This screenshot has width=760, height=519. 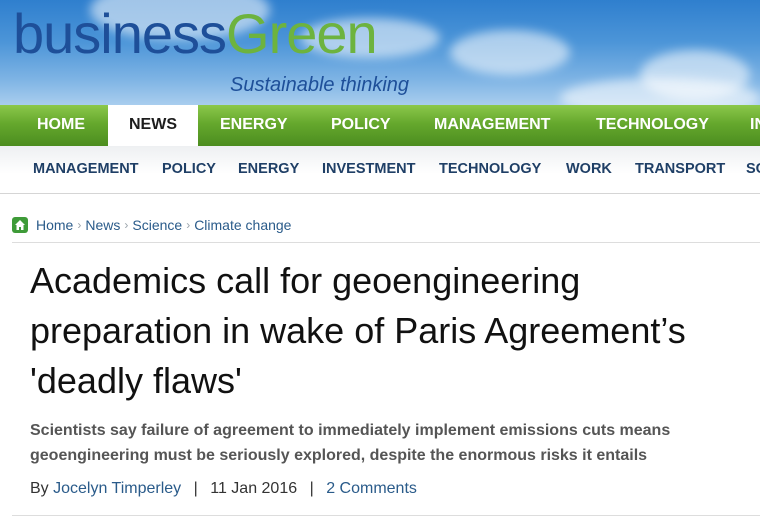 I want to click on breadcrumb-science: Science, so click(x=157, y=225).